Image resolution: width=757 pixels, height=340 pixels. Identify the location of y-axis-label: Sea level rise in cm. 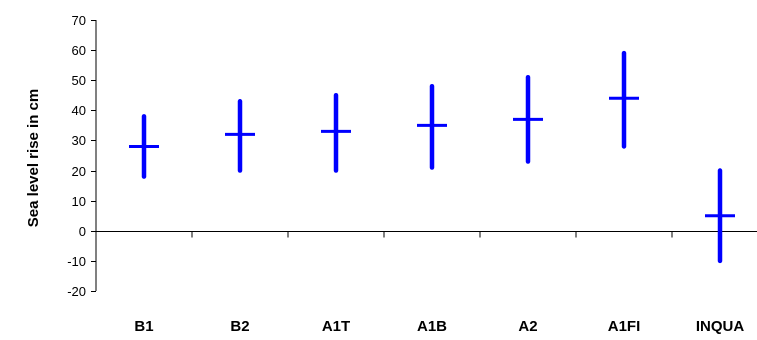
(33, 158).